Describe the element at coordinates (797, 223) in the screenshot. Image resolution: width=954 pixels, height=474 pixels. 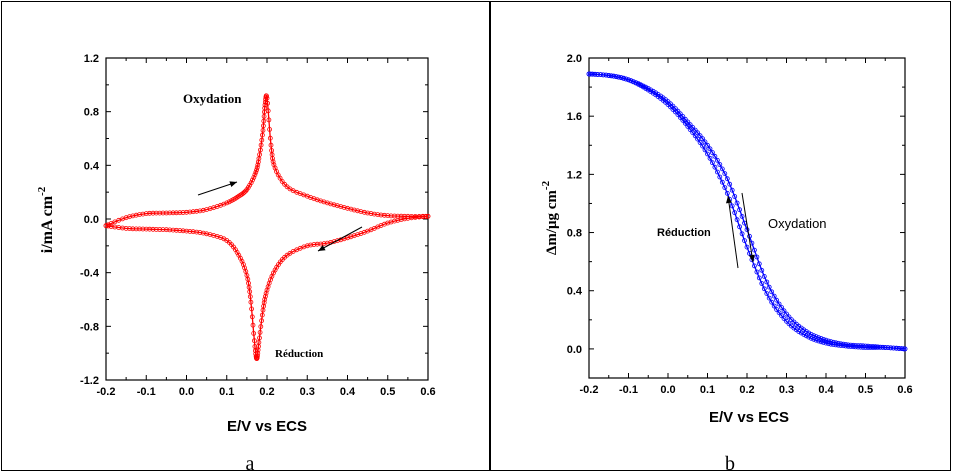
I see `panel-b-oxidation-label: Oxydation` at that location.